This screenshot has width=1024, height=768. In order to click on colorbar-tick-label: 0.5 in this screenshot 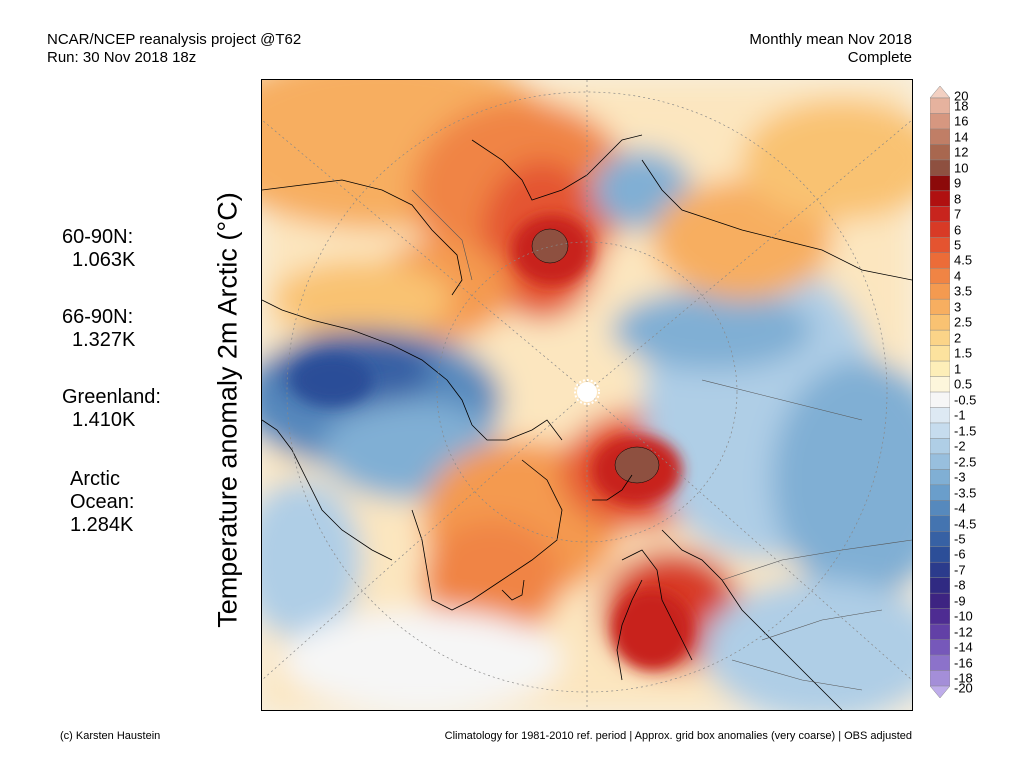, I will do `click(963, 384)`.